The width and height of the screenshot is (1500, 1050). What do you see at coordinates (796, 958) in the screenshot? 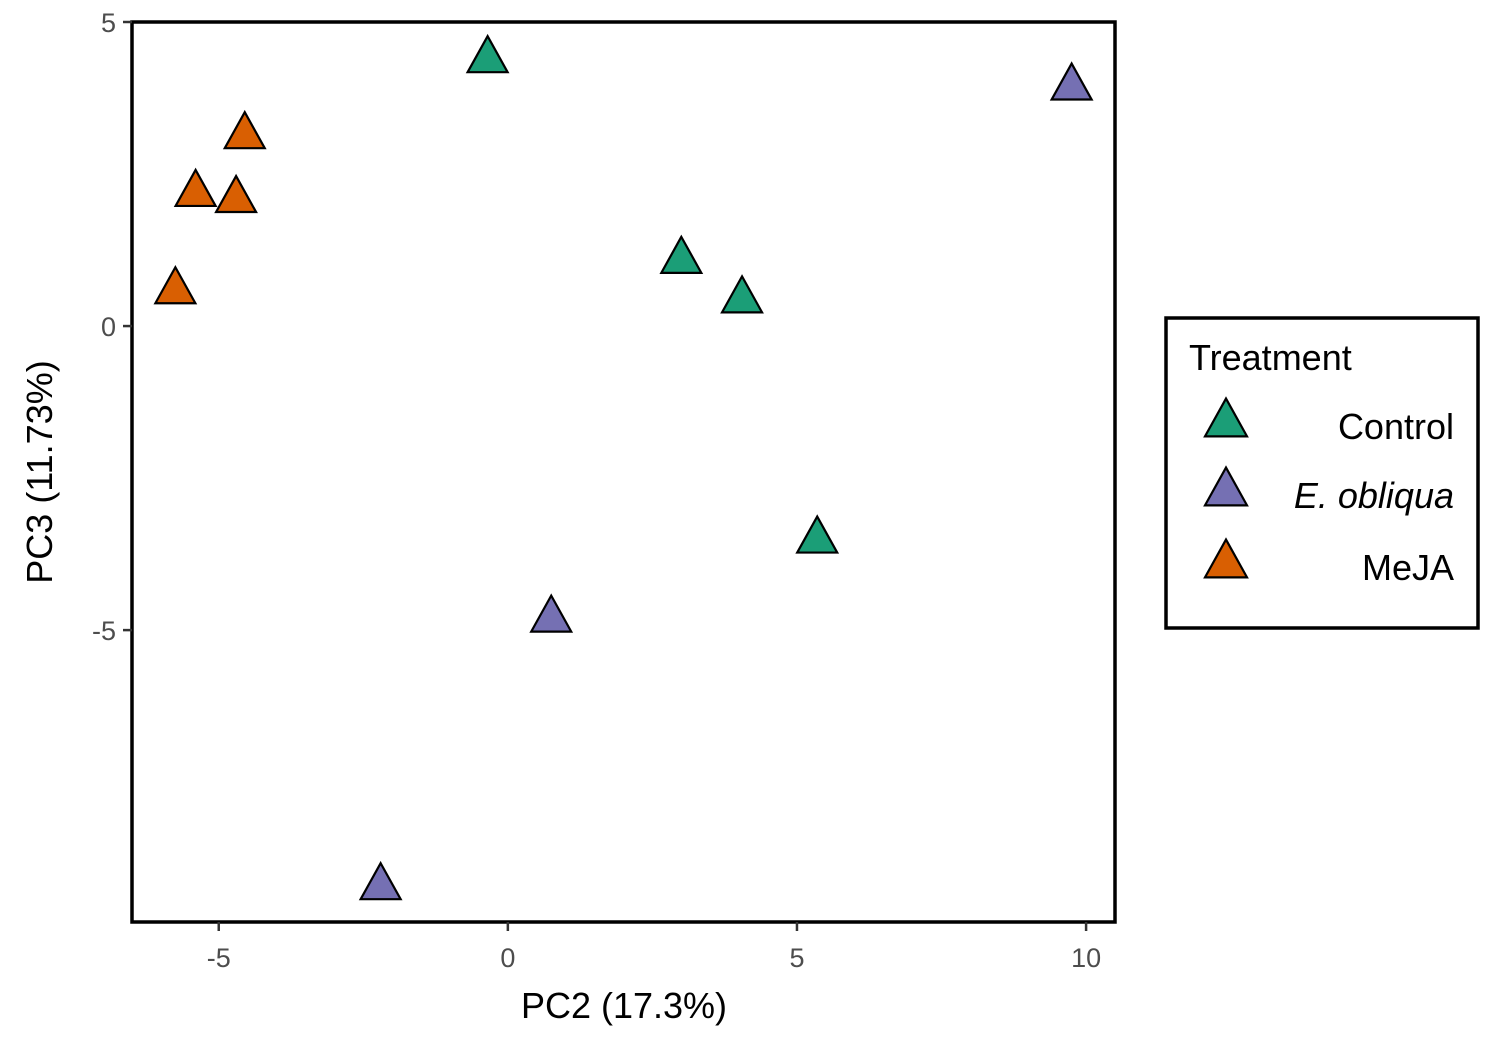
I see `x-tick-label: 5` at bounding box center [796, 958].